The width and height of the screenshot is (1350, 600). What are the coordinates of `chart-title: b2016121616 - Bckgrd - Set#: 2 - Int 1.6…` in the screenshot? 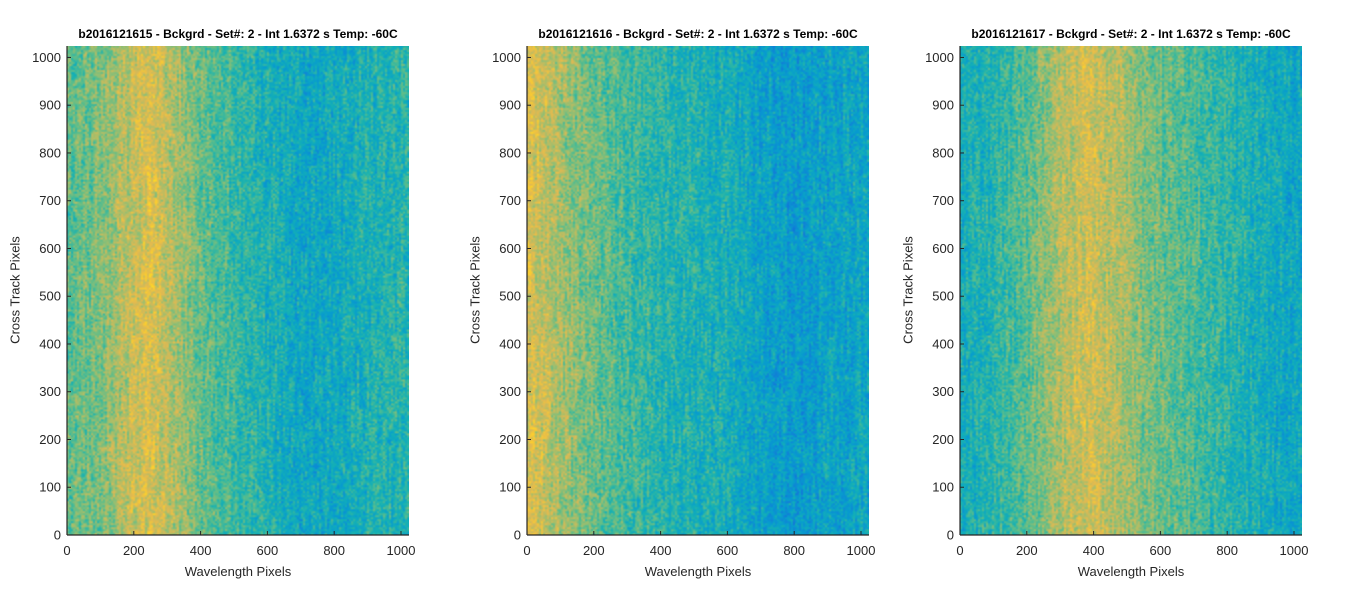 It's located at (698, 34).